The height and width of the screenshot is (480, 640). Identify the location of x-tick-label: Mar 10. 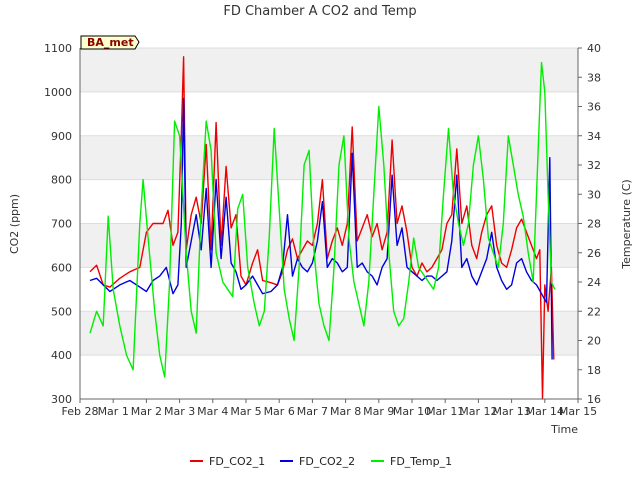
(412, 411).